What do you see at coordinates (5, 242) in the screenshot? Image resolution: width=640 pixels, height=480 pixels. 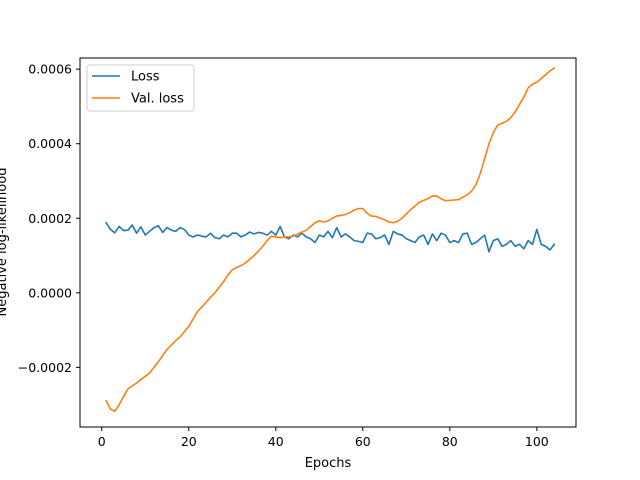 I see `y-axis-label: Negative log-likelihood` at bounding box center [5, 242].